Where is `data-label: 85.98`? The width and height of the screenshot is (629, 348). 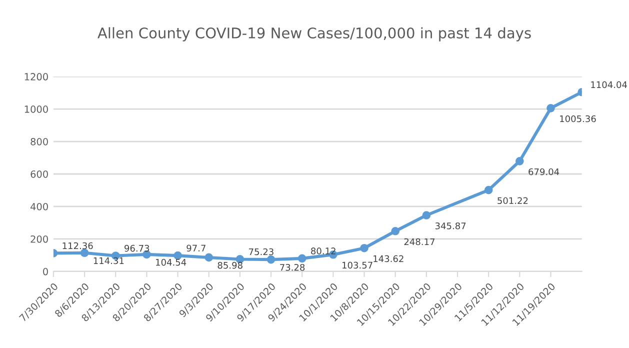
data-label: 85.98 is located at coordinates (230, 265).